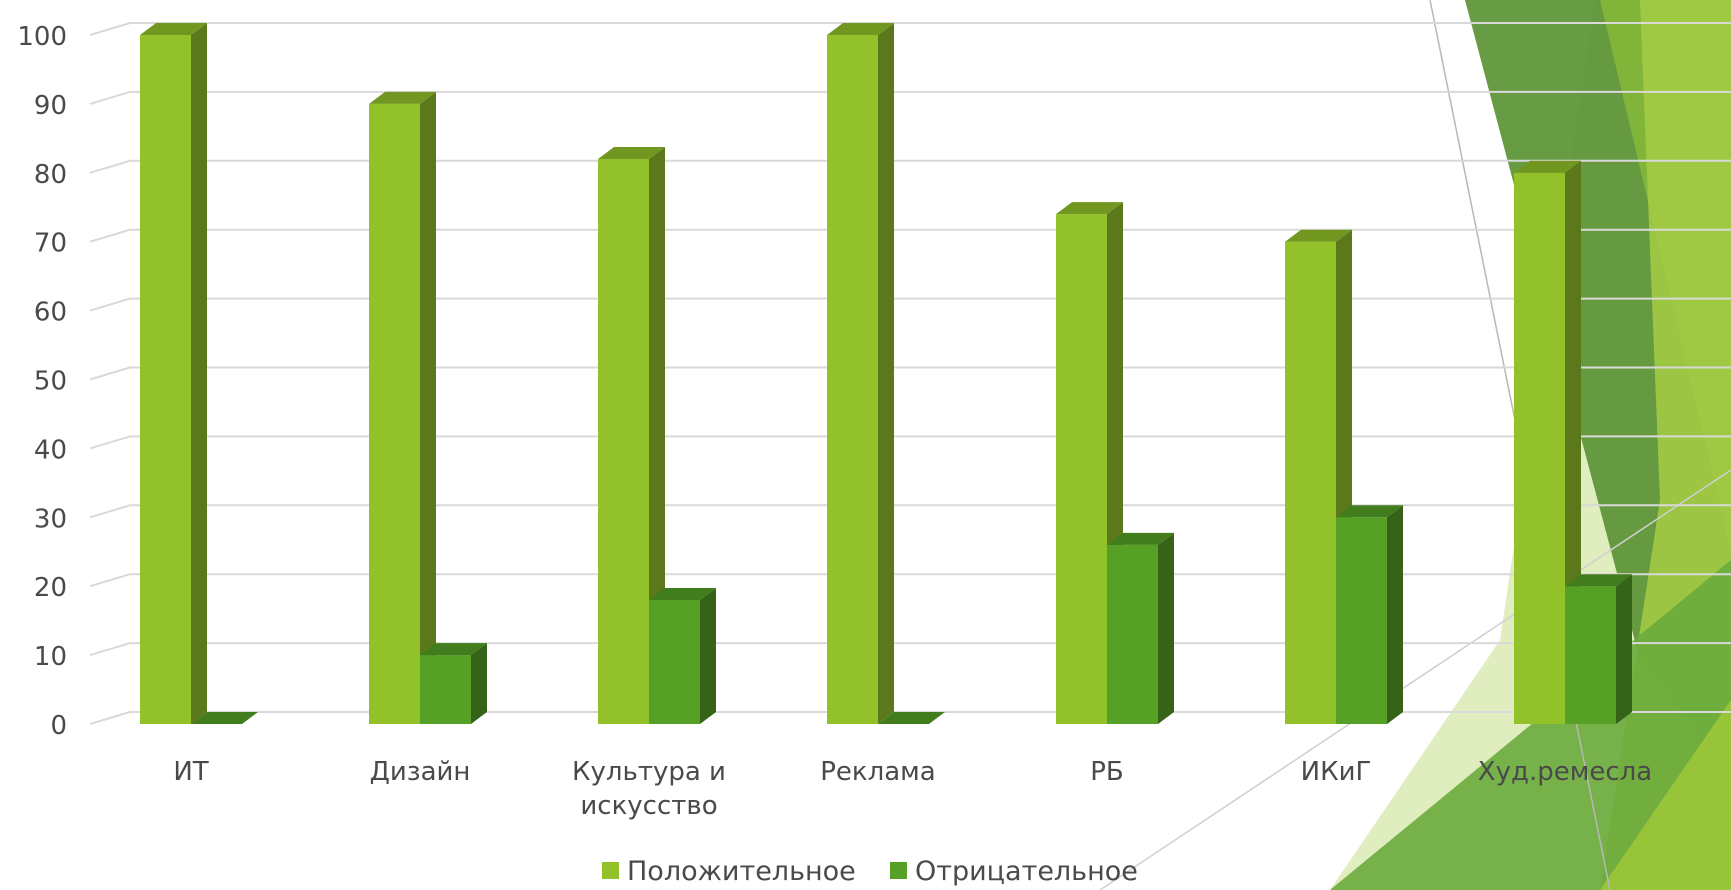 The width and height of the screenshot is (1731, 890). What do you see at coordinates (870, 871) in the screenshot?
I see `legend: Положительное Отрицательное` at bounding box center [870, 871].